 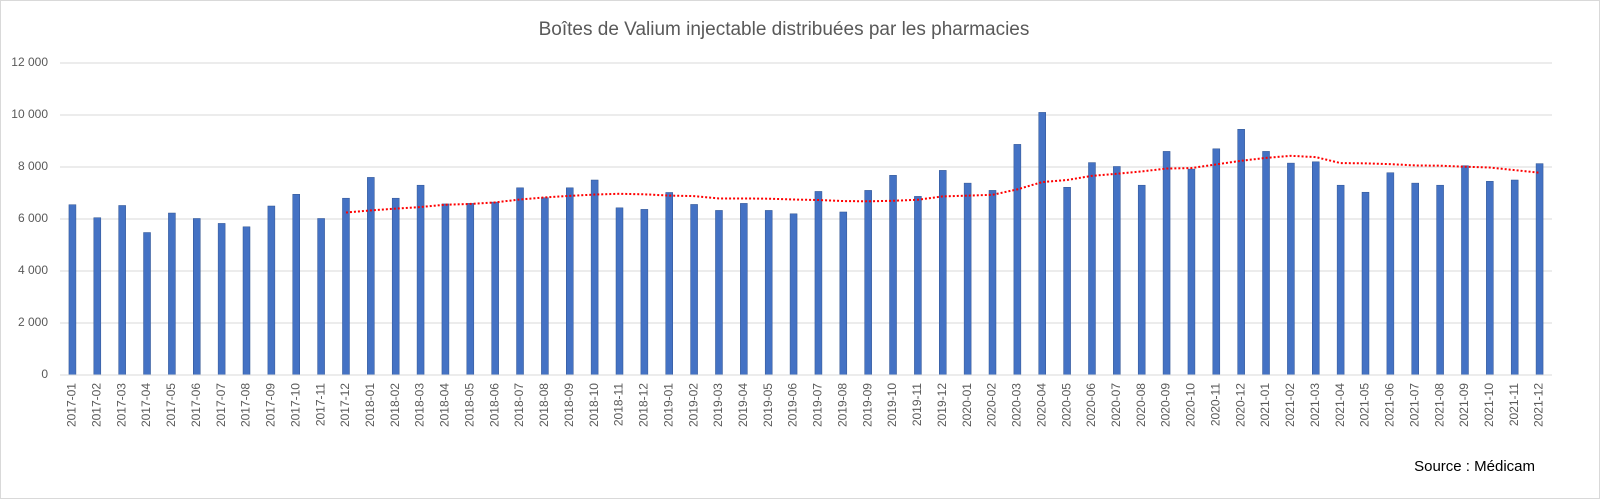 I want to click on x-tick-label: 2017-12, so click(x=345, y=405).